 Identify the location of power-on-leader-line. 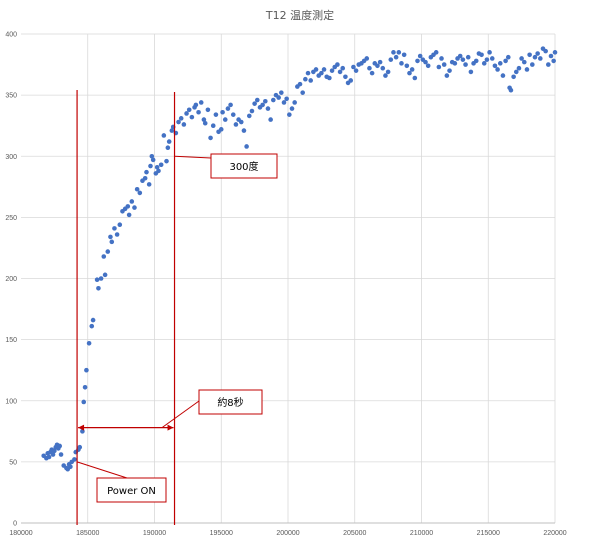
(102, 470).